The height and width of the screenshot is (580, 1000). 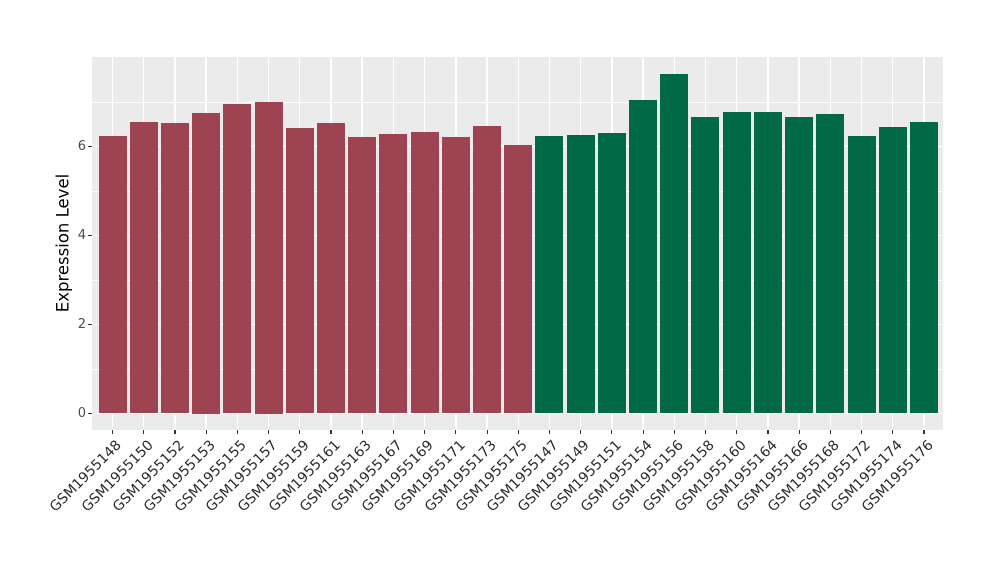 I want to click on bar-GSM1955176, so click(x=923, y=268).